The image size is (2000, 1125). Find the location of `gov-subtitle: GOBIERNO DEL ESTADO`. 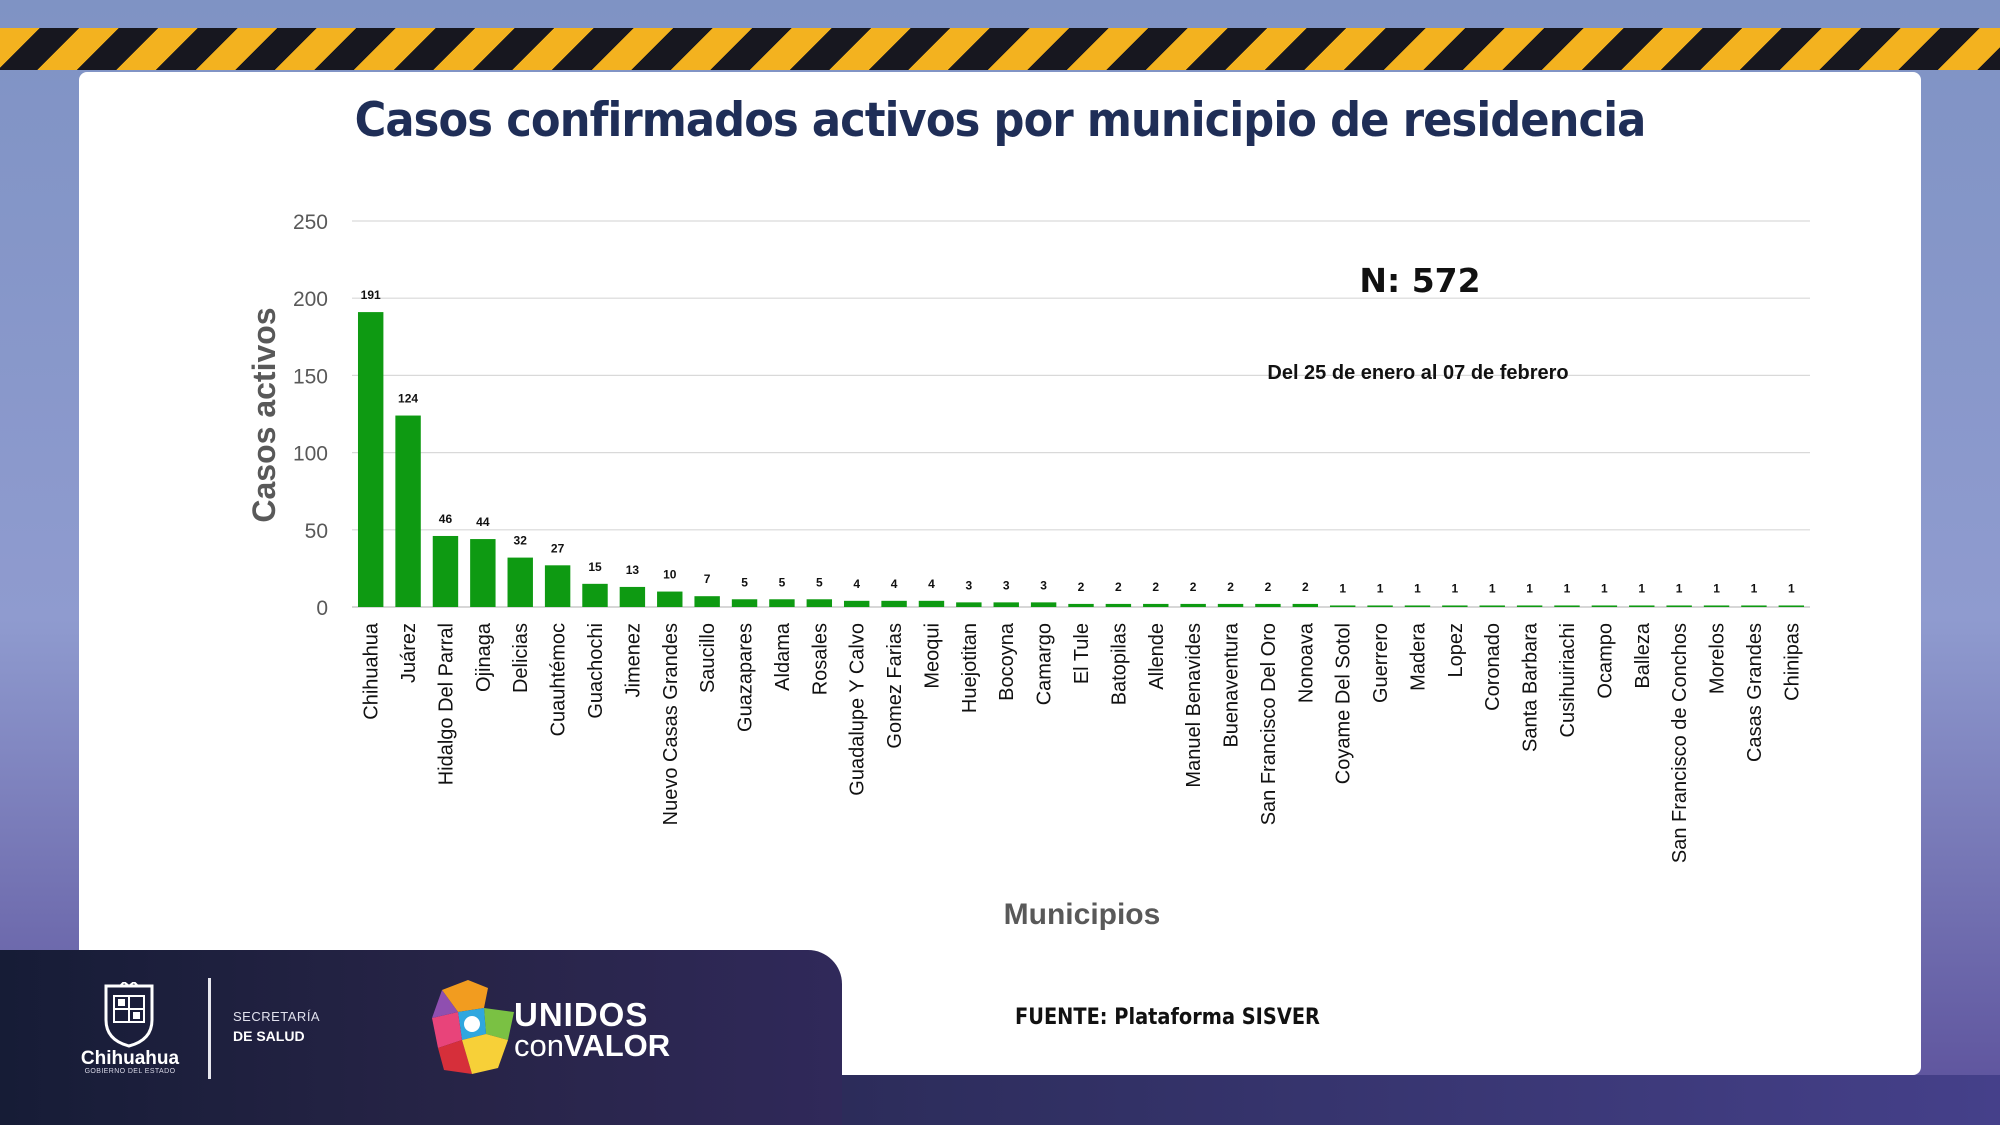

gov-subtitle: GOBIERNO DEL ESTADO is located at coordinates (130, 1071).